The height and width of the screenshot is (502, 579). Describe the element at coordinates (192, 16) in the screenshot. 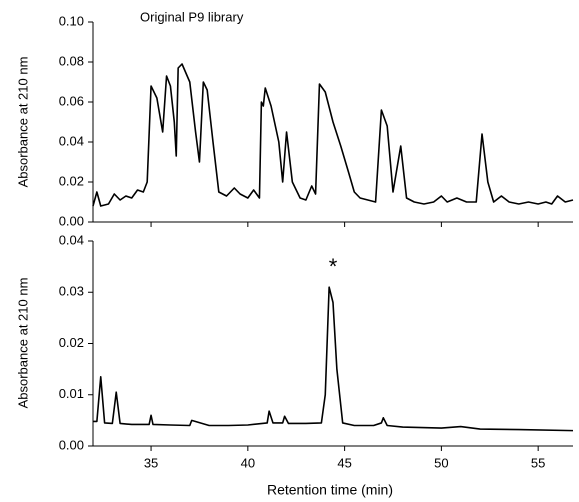

I see `annotation: Original P9 library` at that location.